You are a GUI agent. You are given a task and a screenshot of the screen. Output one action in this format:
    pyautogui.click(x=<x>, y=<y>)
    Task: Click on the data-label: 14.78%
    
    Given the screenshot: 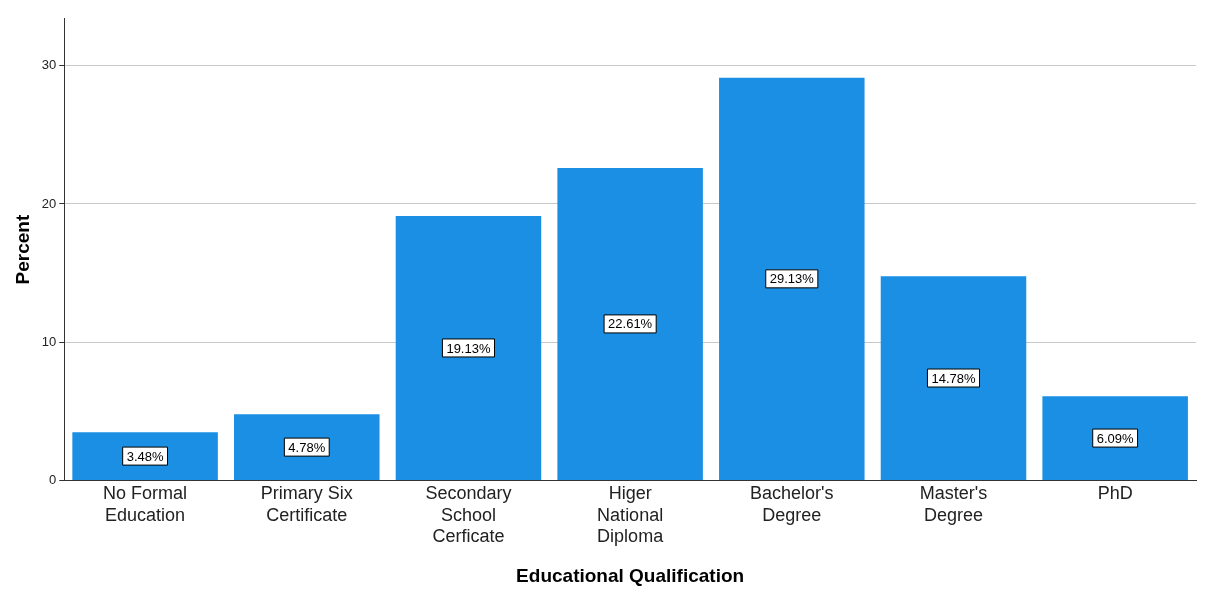 What is the action you would take?
    pyautogui.click(x=953, y=378)
    